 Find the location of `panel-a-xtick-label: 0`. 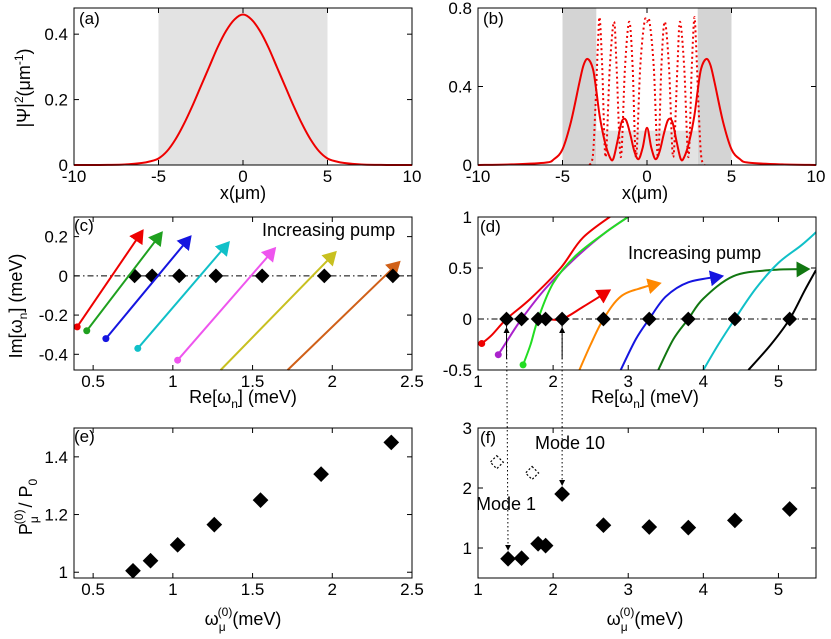

panel-a-xtick-label: 0 is located at coordinates (242, 176).